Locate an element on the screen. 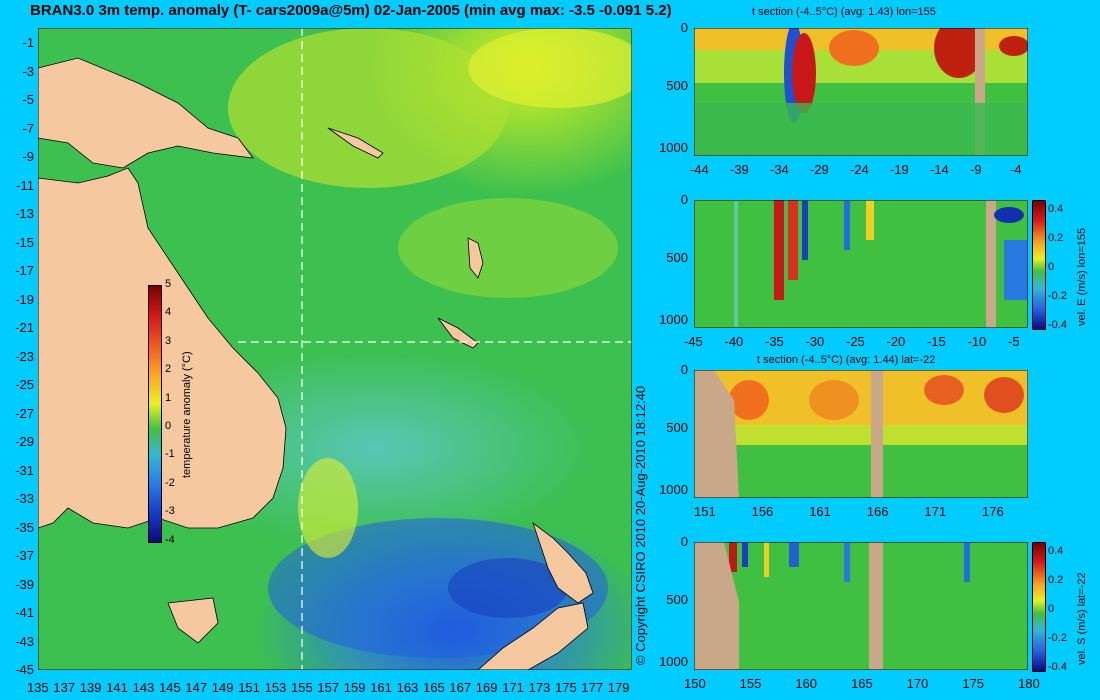  p4-x-tick: 165 is located at coordinates (862, 683).